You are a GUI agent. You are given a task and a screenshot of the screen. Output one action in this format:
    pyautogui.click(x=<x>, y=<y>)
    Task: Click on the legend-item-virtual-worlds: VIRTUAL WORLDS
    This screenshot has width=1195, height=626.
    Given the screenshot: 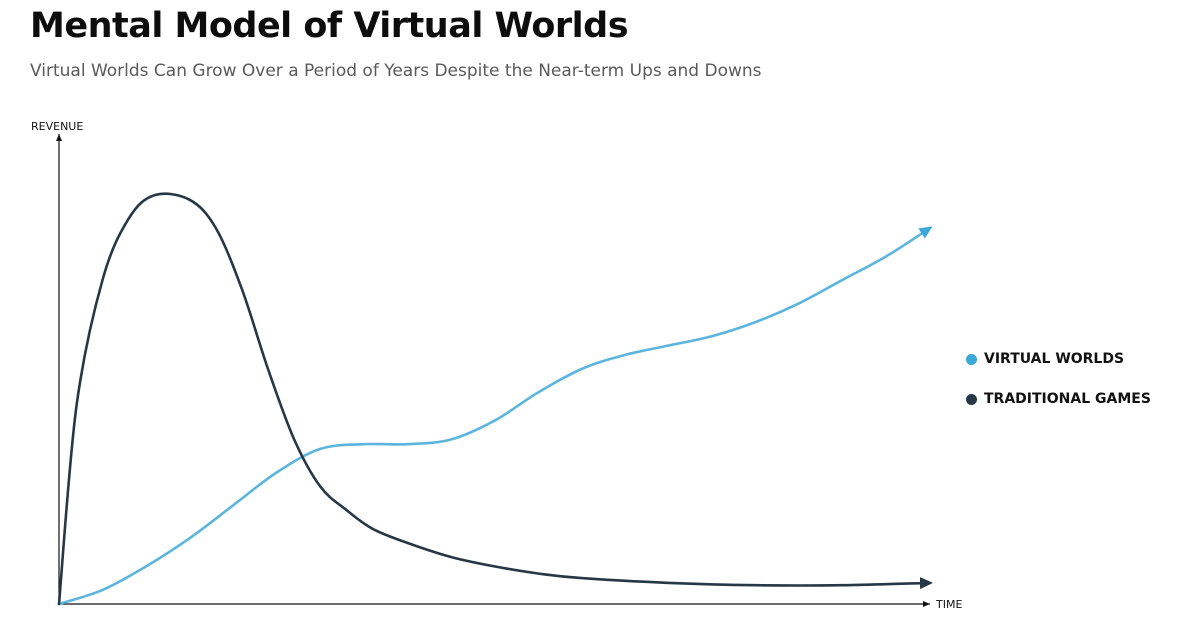 What is the action you would take?
    pyautogui.click(x=1058, y=359)
    